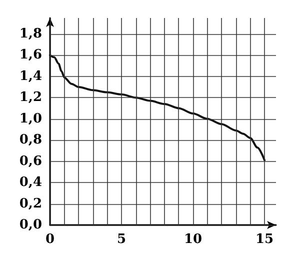 The image size is (300, 263). I want to click on y-tick-label: 1,0, so click(30, 118).